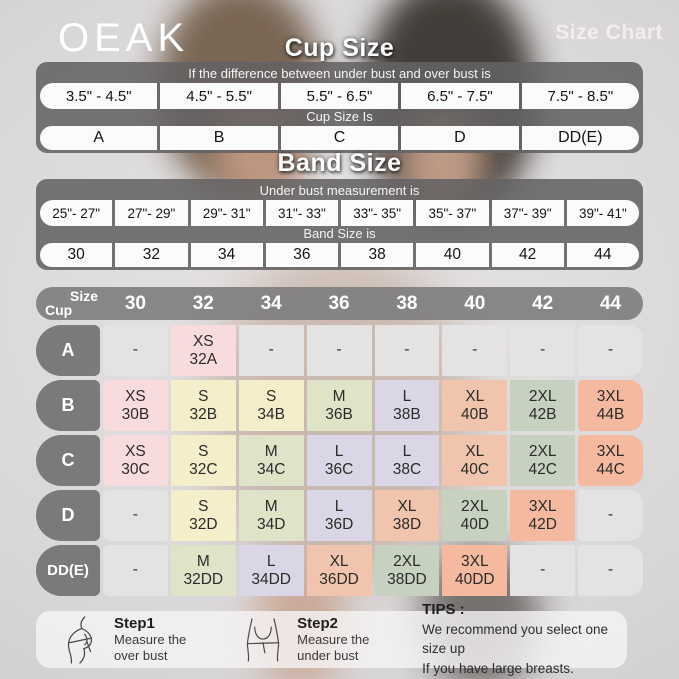 The height and width of the screenshot is (679, 679). Describe the element at coordinates (219, 138) in the screenshot. I see `cup-letter-cell: B` at that location.